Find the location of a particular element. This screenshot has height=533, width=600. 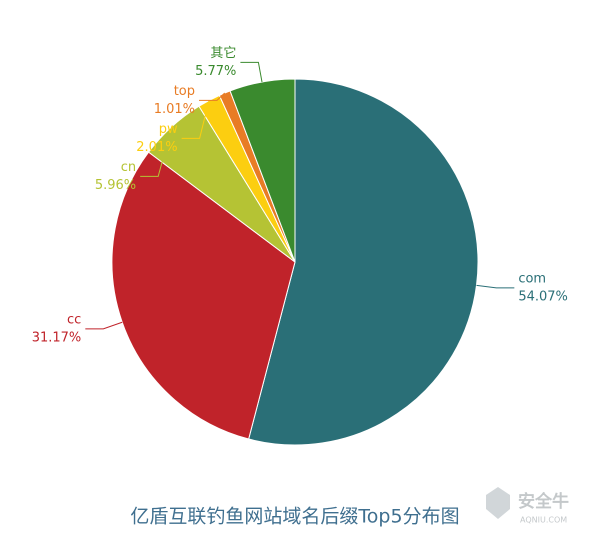

slice-value-label: 31.17% is located at coordinates (57, 337).